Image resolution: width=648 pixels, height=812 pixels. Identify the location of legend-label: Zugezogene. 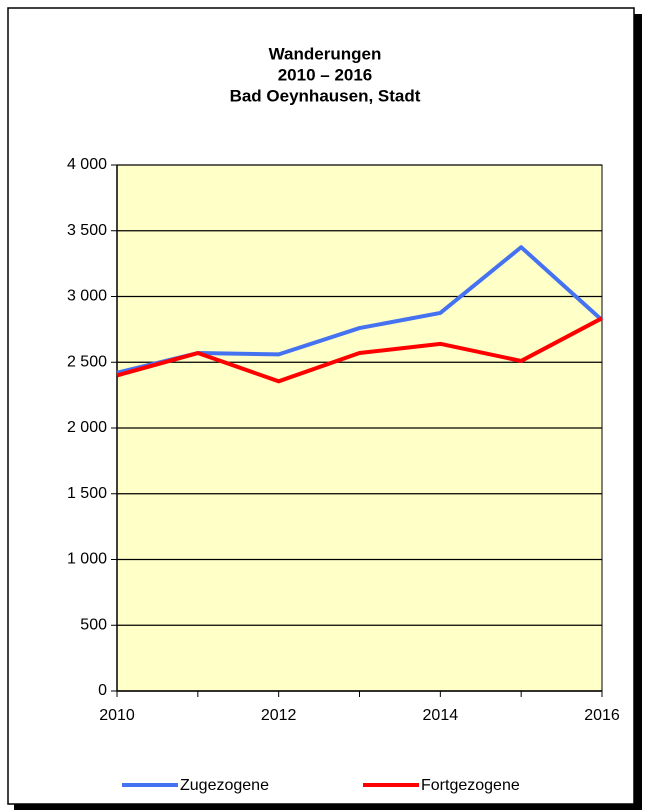
(224, 785).